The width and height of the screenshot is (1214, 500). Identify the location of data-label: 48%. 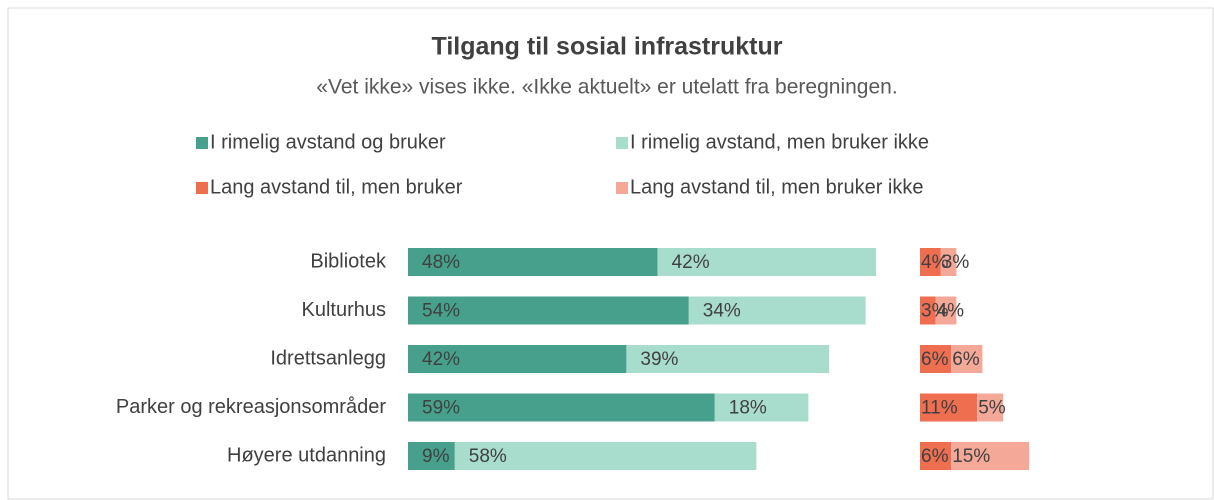
(441, 262).